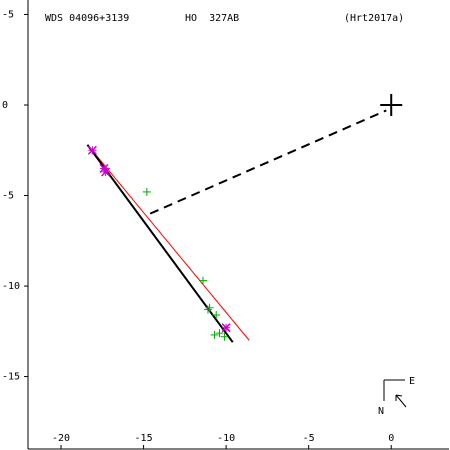 Image resolution: width=450 pixels, height=450 pixels. What do you see at coordinates (268, 162) in the screenshot?
I see `periastron-link` at bounding box center [268, 162].